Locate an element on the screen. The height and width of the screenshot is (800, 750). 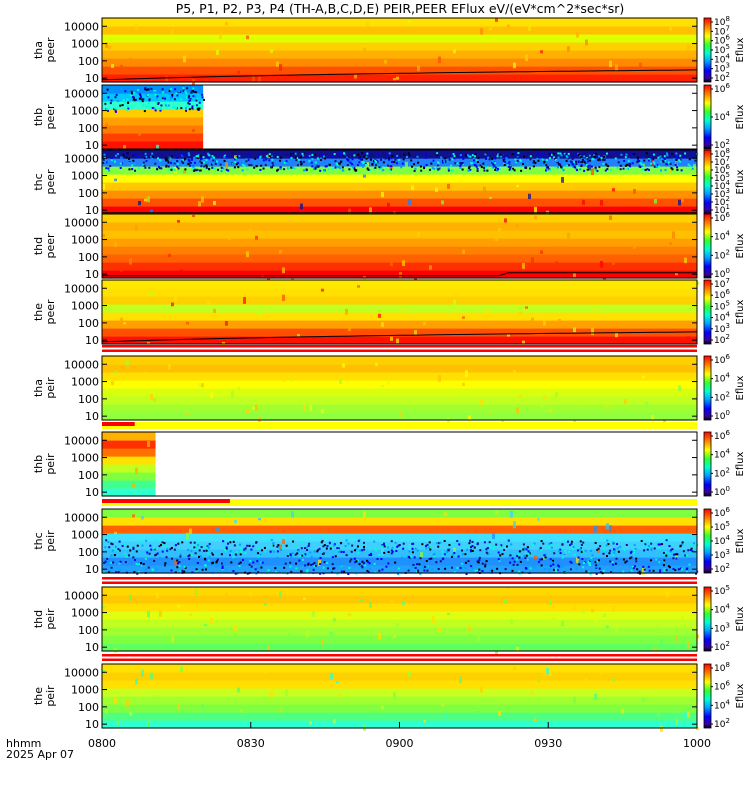
panel-thb-peer: 10 100 1000 10000 thbpeer 10² 10⁴ 10⁶ Eflux is located at coordinates (389, 117).